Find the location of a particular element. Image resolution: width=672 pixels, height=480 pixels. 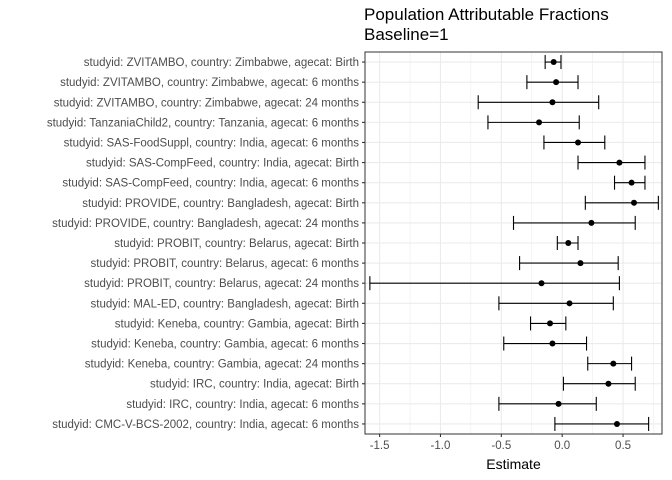

x-tick-label: 0.0 is located at coordinates (562, 446).